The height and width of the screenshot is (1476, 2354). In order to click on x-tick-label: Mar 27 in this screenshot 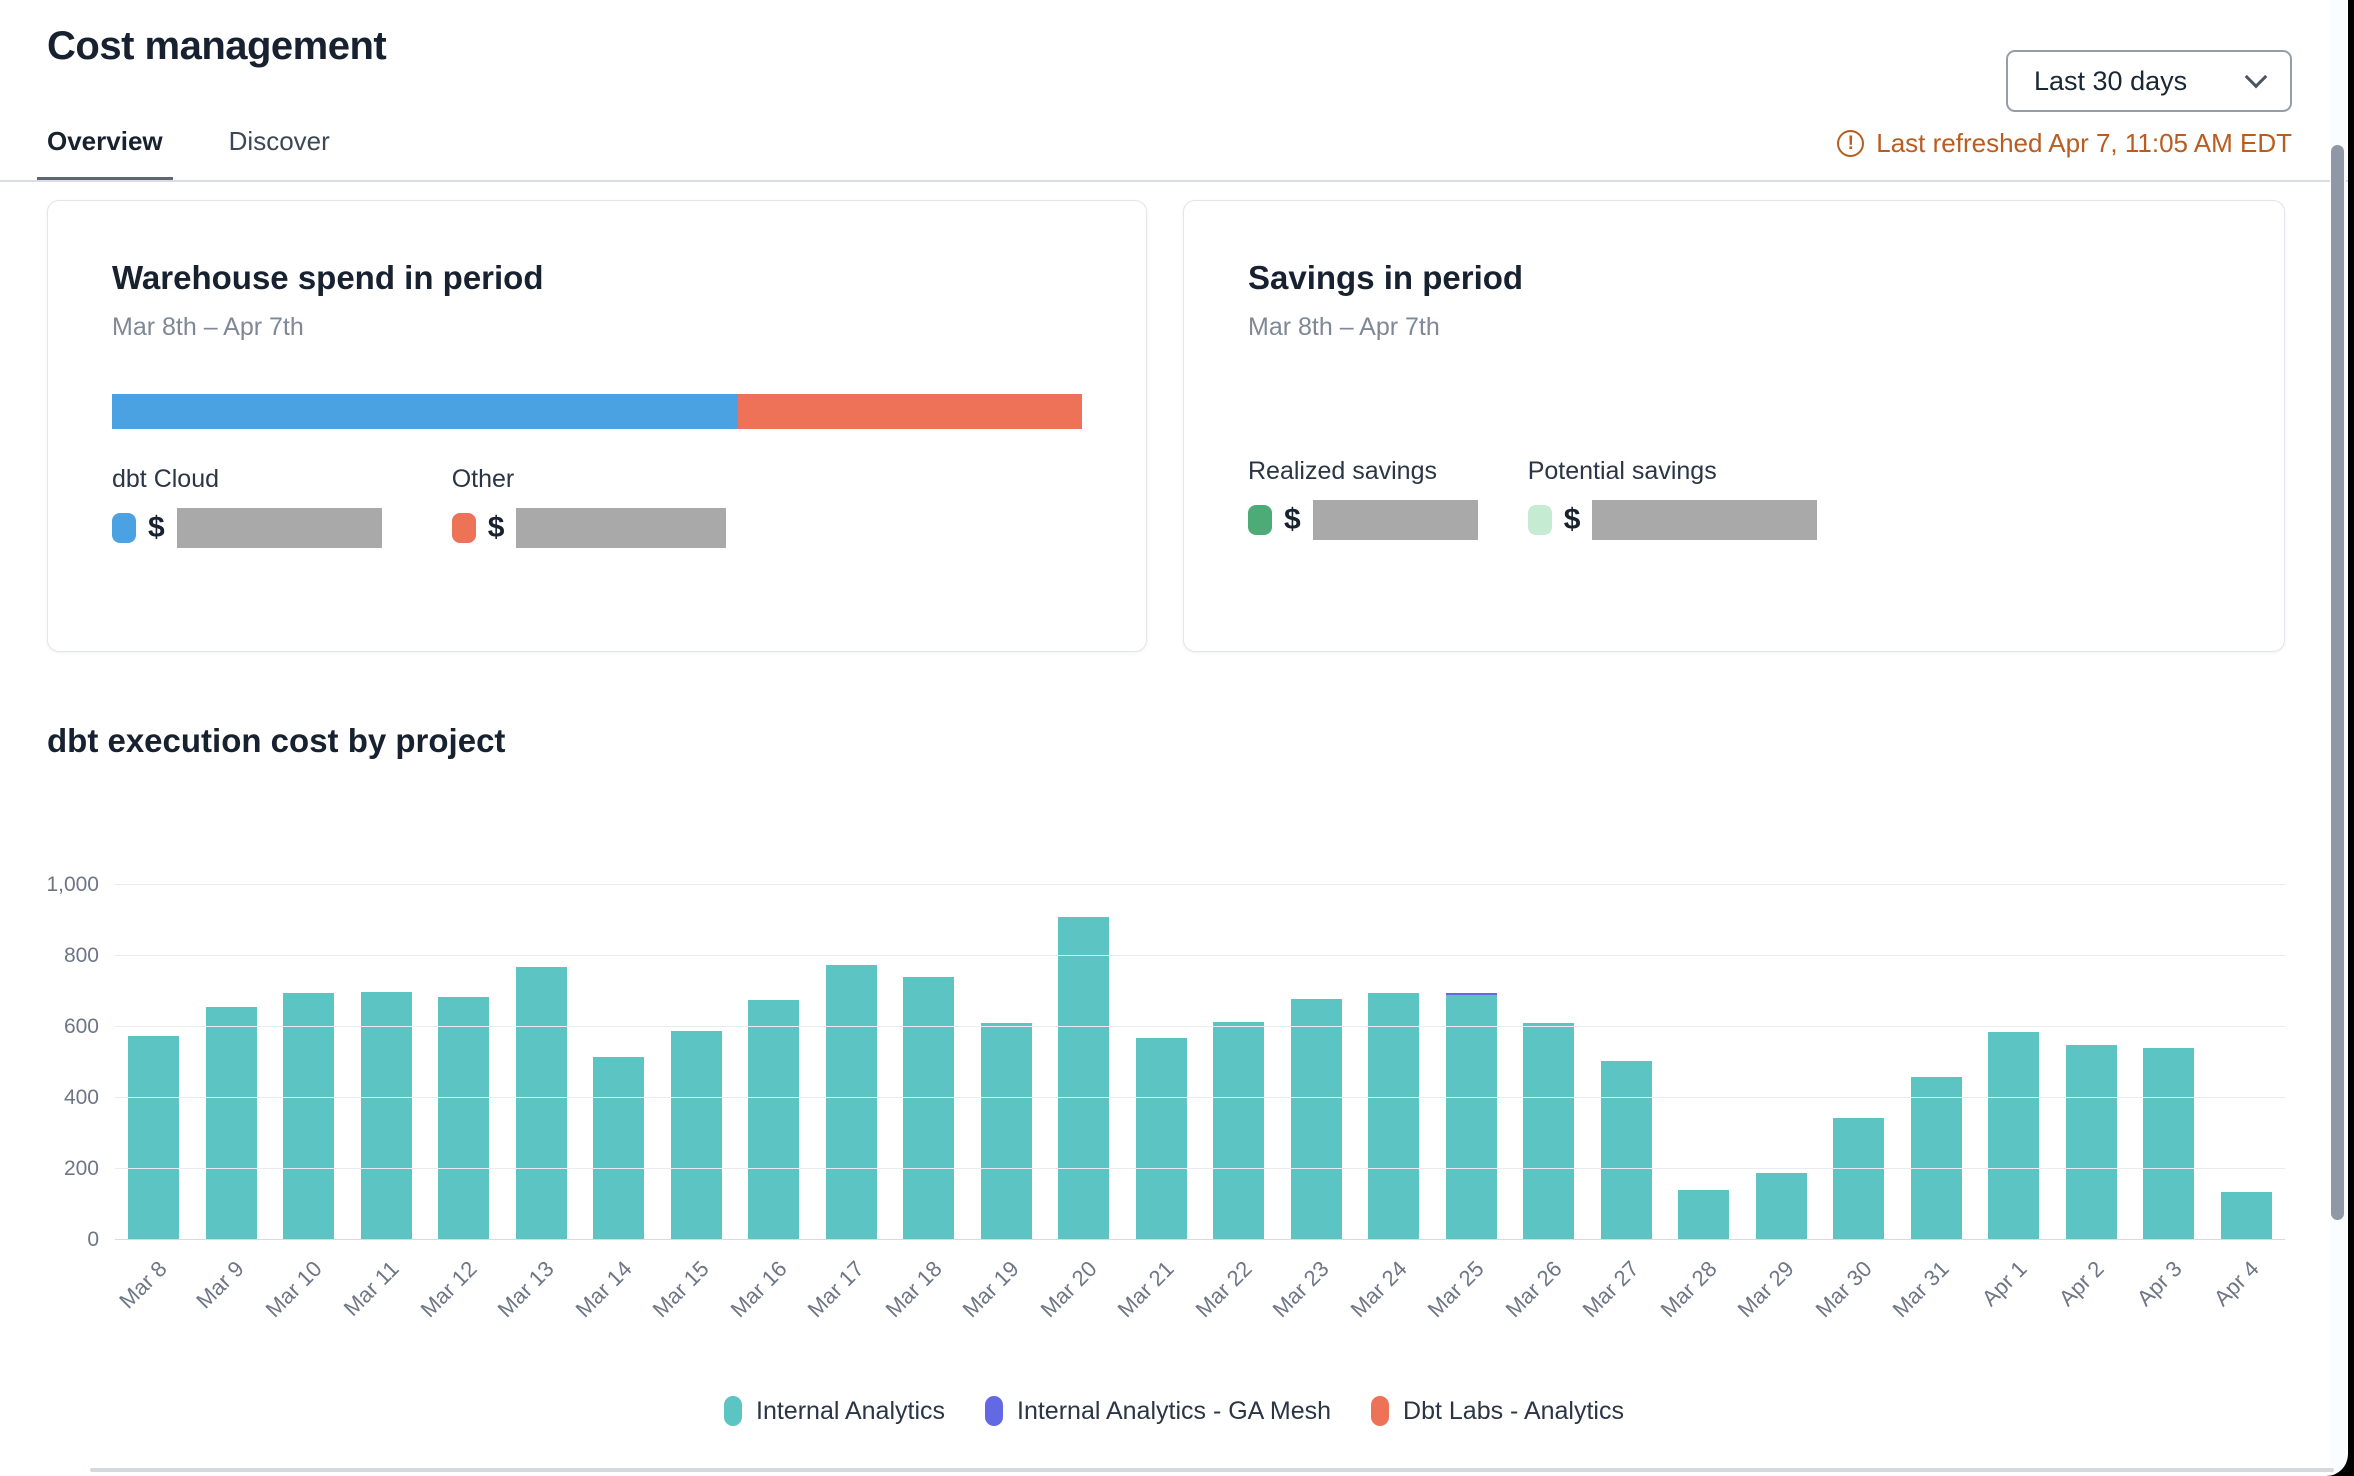, I will do `click(1610, 1289)`.